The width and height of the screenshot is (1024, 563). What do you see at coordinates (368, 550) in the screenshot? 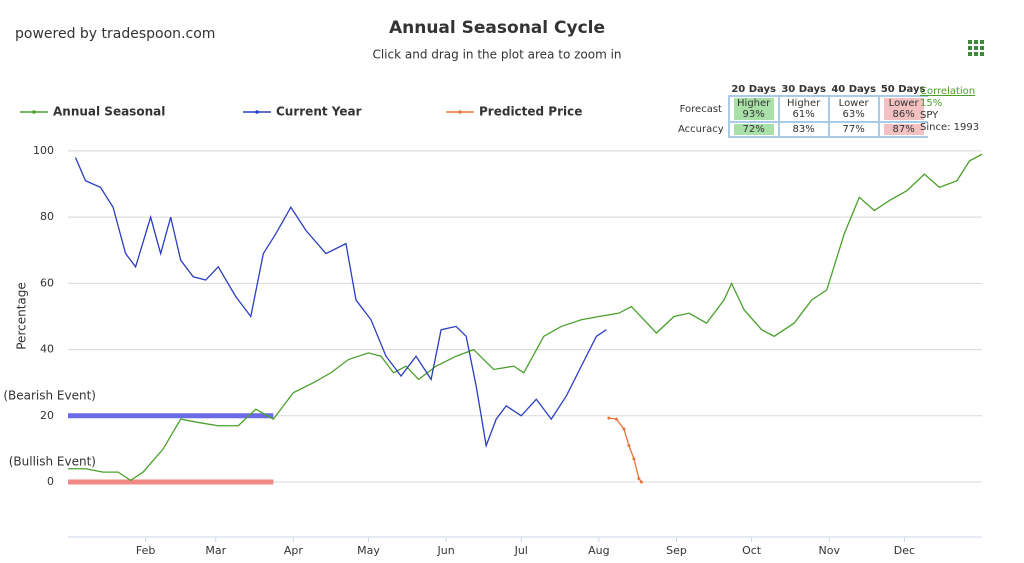
I see `x-tick-label: May` at bounding box center [368, 550].